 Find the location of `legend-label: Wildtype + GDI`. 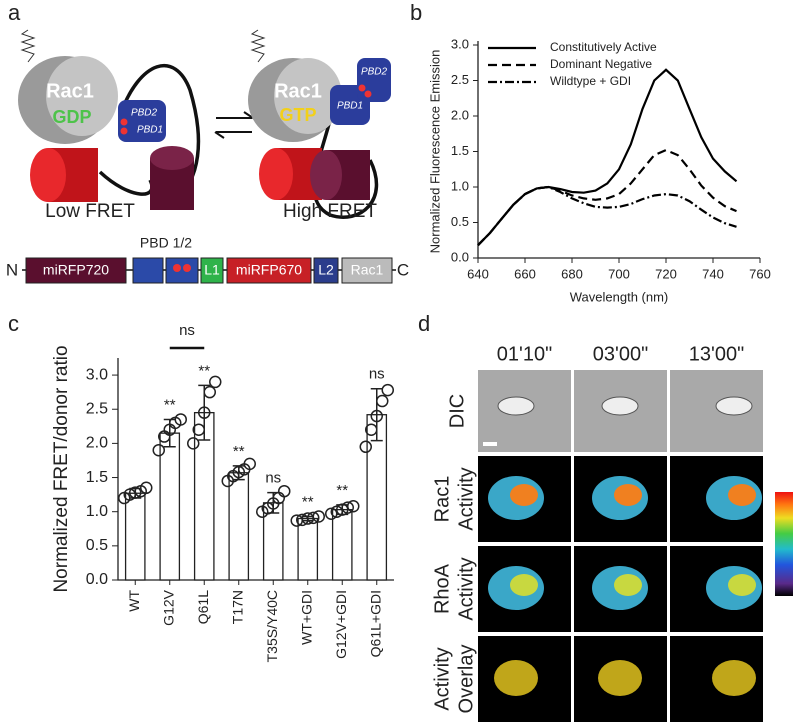

legend-label: Wildtype + GDI is located at coordinates (590, 81).